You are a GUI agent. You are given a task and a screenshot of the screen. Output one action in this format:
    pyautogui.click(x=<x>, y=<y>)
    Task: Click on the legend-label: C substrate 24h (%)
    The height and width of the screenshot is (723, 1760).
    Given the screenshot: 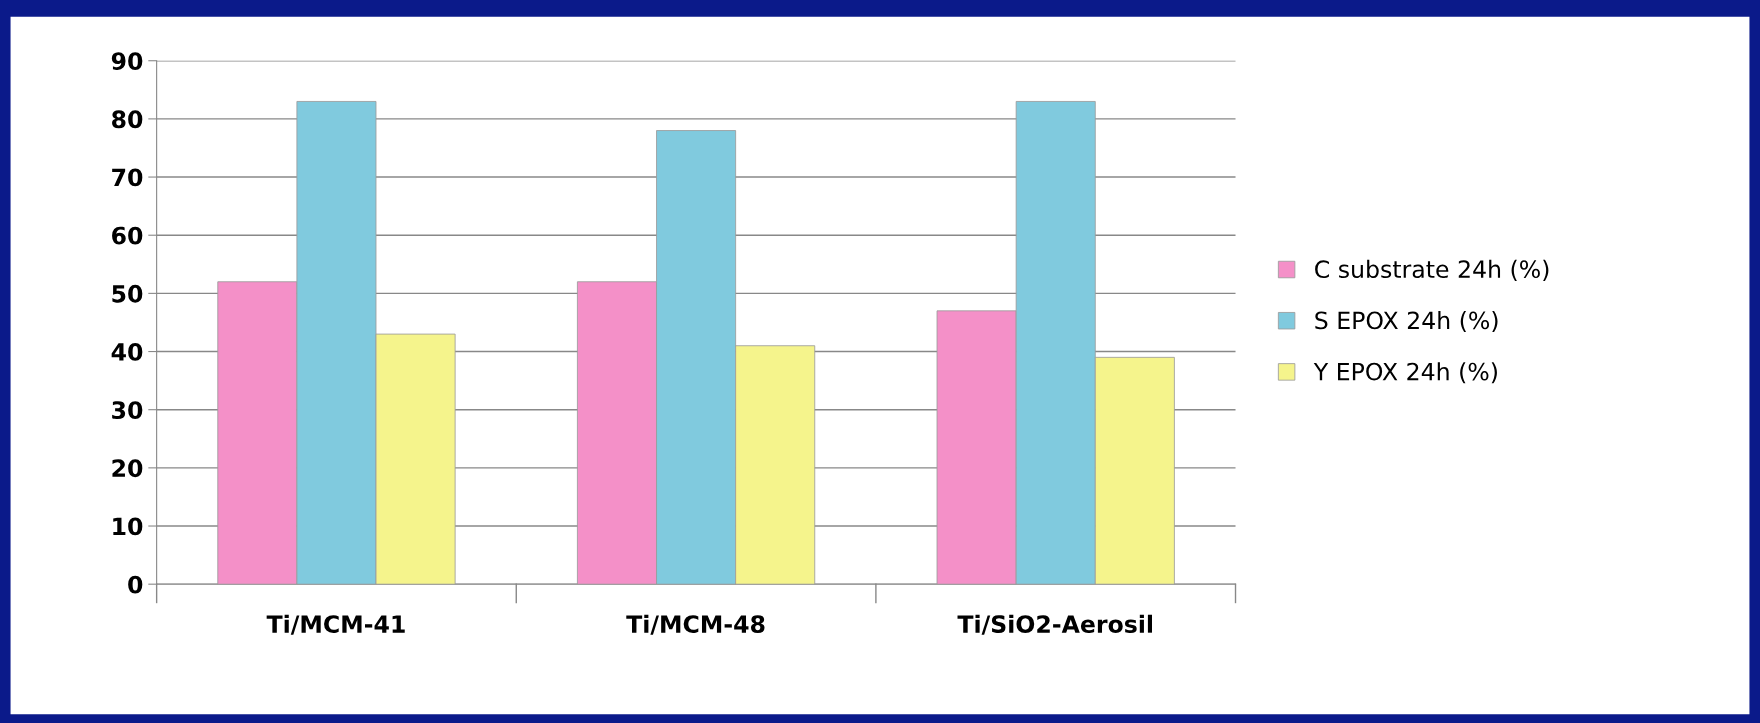 What is the action you would take?
    pyautogui.click(x=1432, y=270)
    